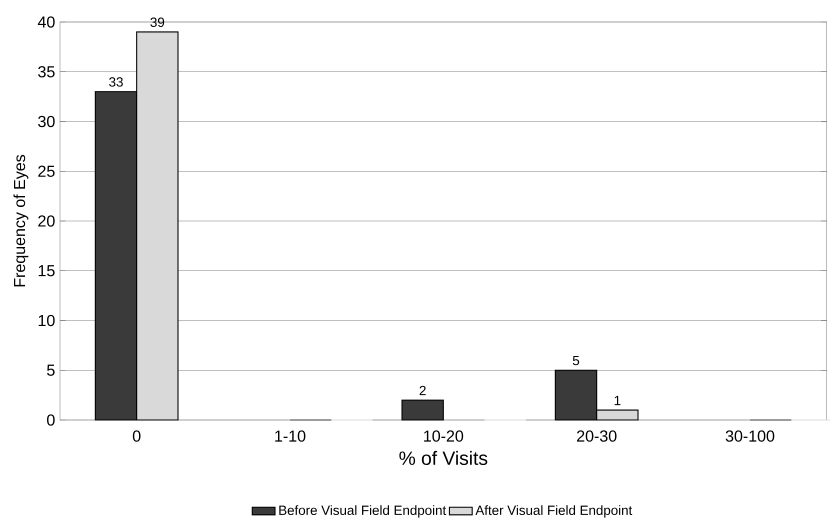  I want to click on x-tick-label: 1-10, so click(290, 436).